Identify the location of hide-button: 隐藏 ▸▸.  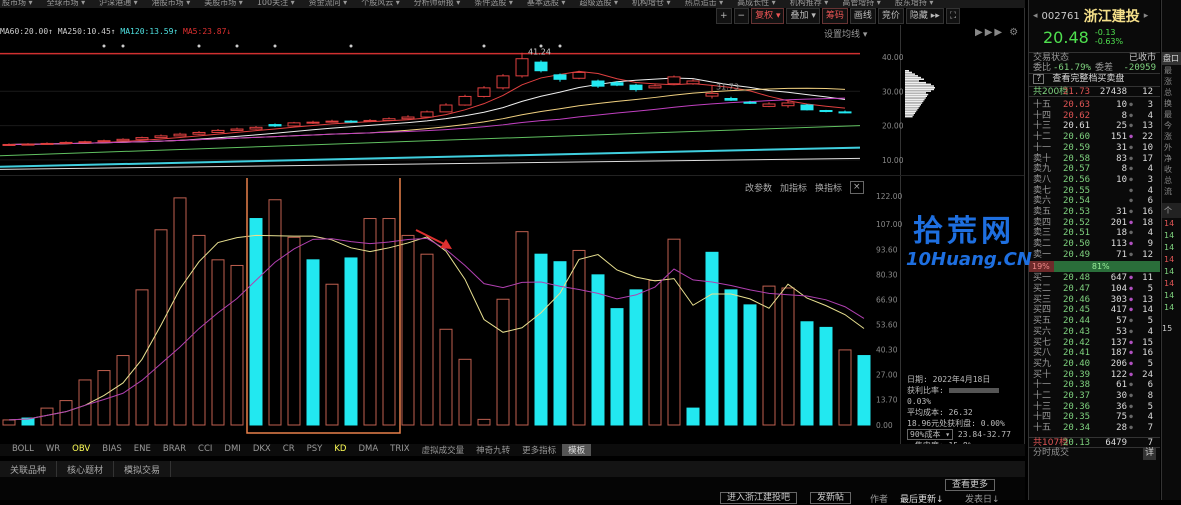
(924, 16).